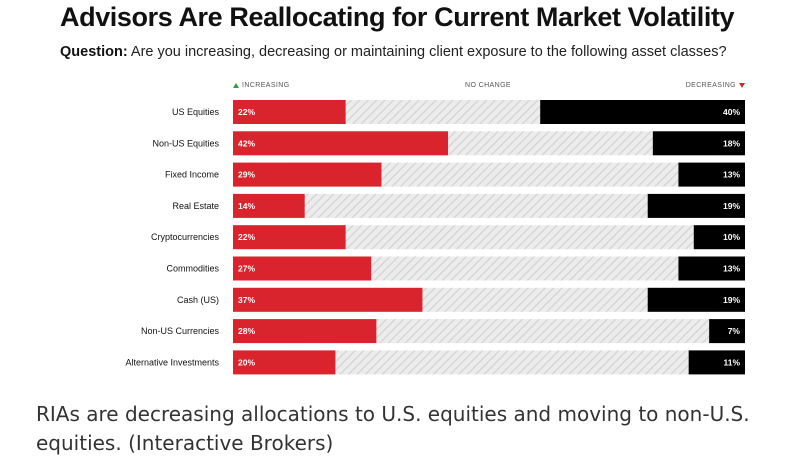  What do you see at coordinates (731, 237) in the screenshot?
I see `decreasing-value-label: 10%` at bounding box center [731, 237].